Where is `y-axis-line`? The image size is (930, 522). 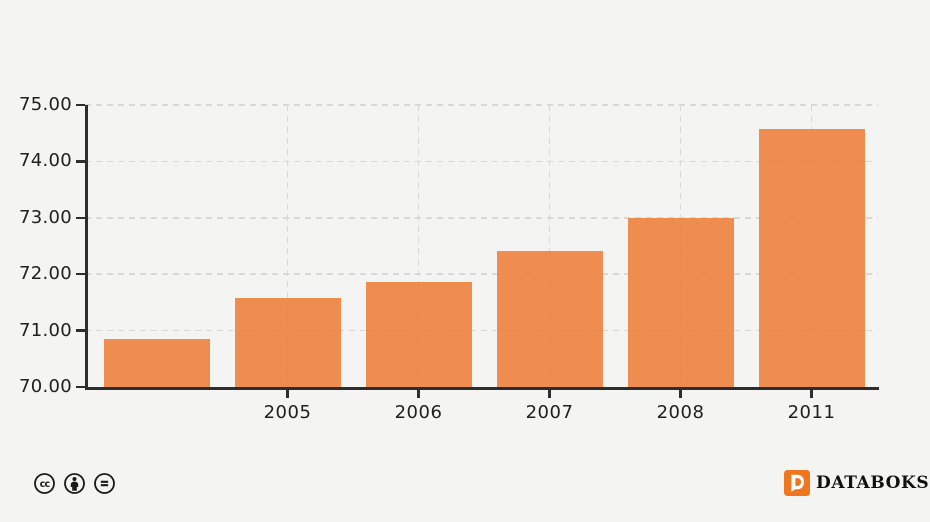 y-axis-line is located at coordinates (86, 247).